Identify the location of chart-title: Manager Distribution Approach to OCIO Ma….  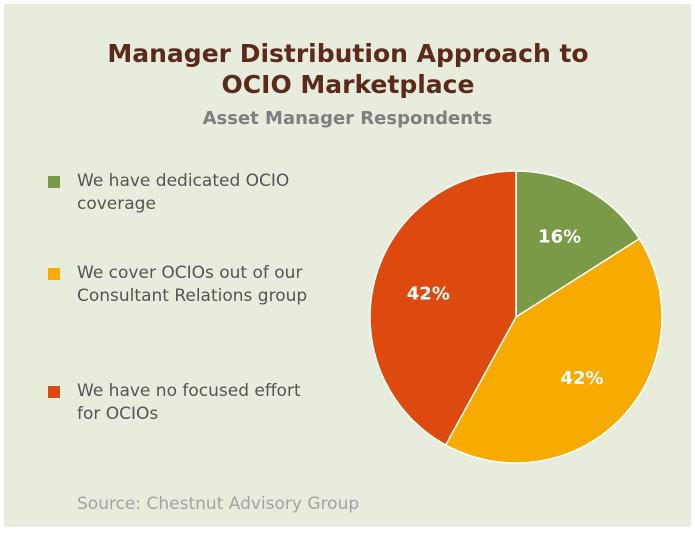
(348, 69).